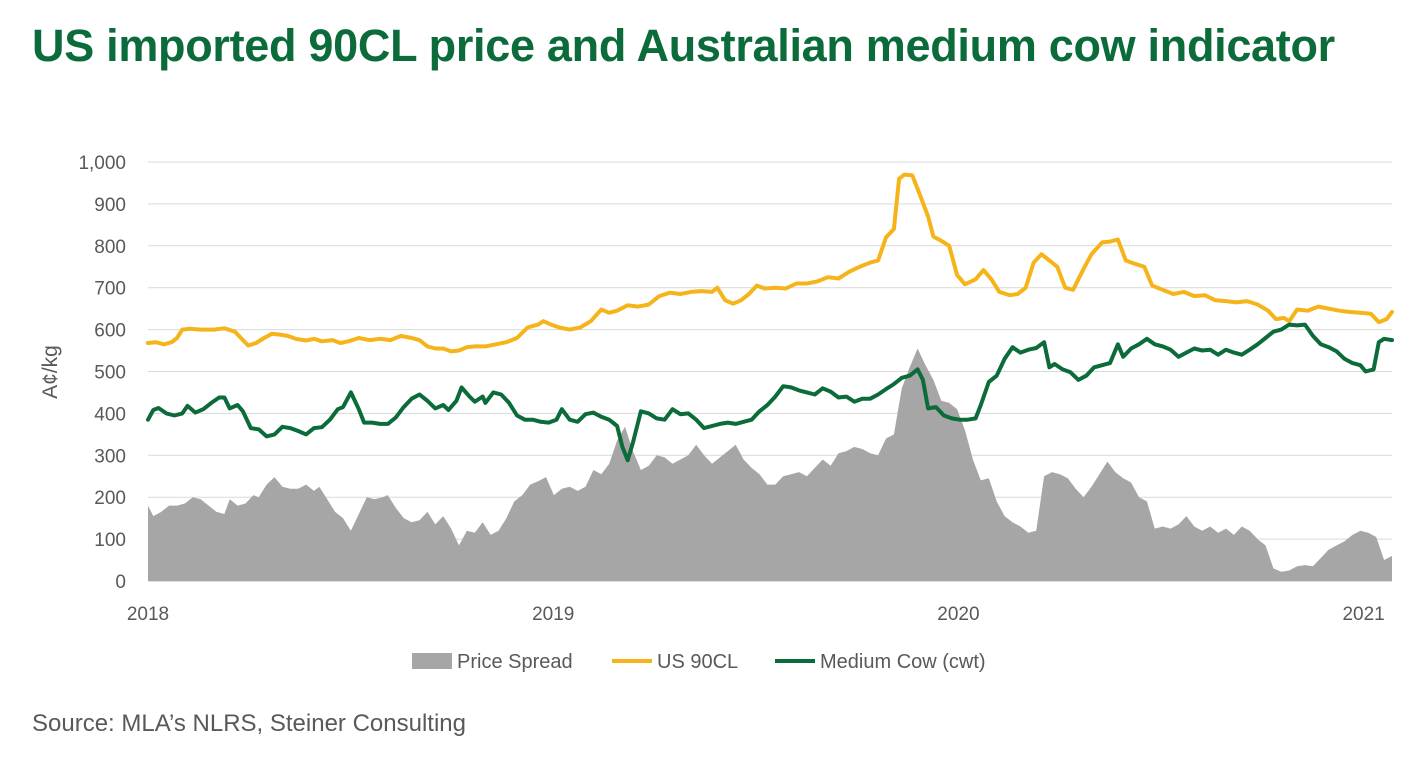 The width and height of the screenshot is (1428, 761). What do you see at coordinates (110, 456) in the screenshot?
I see `y-tick-label: 300` at bounding box center [110, 456].